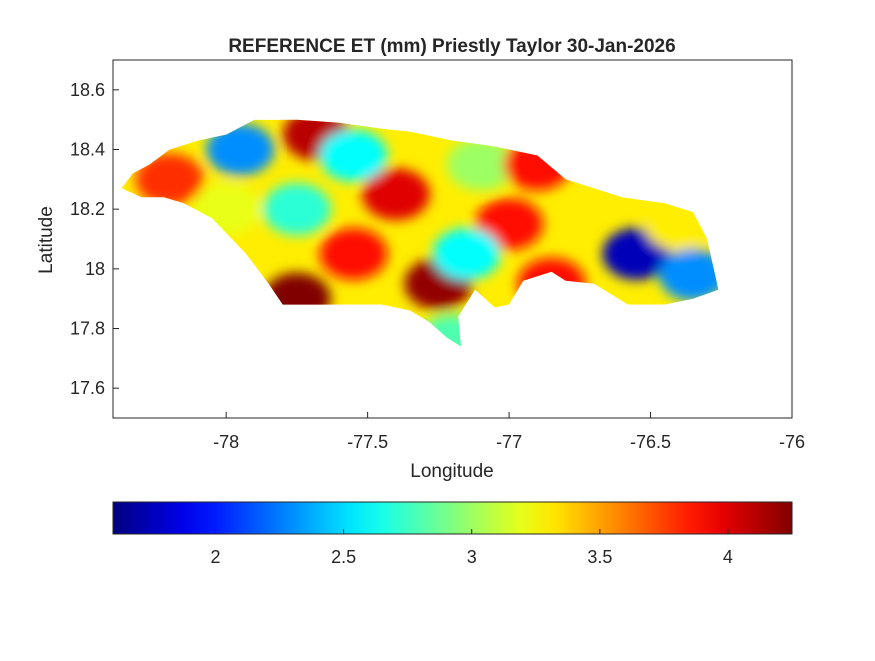  Describe the element at coordinates (343, 557) in the screenshot. I see `colorbar-tick-label: 2.5` at that location.